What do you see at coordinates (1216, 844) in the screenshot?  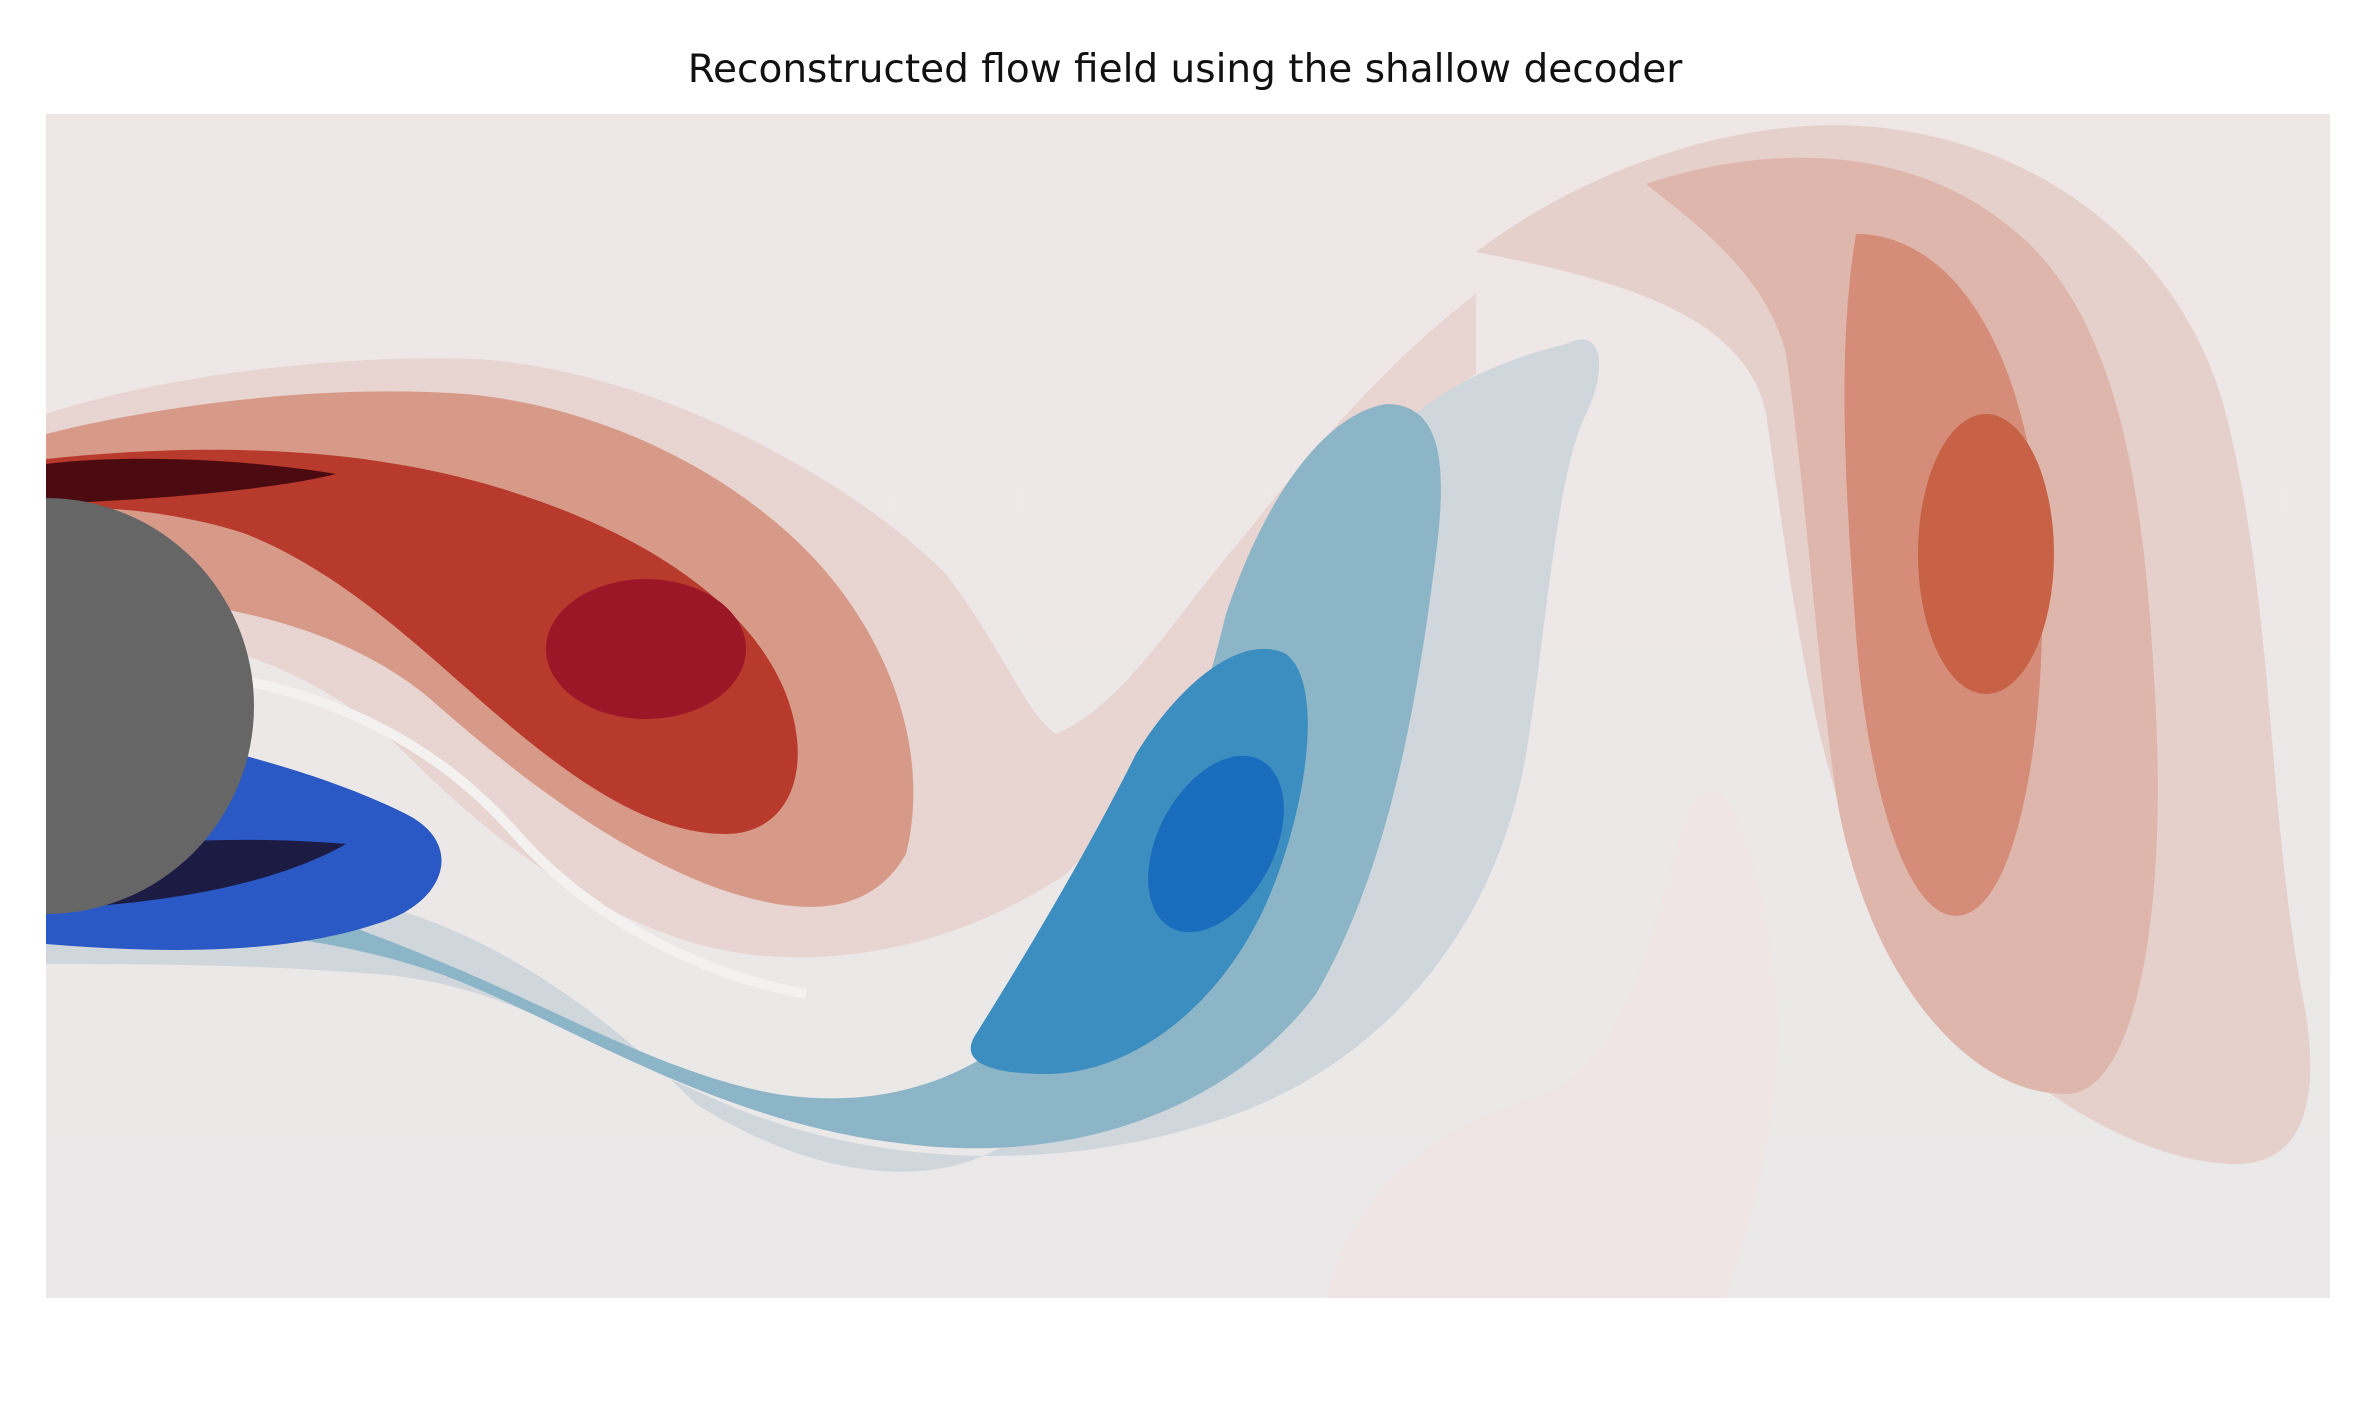 I see `lower-vortex-core` at bounding box center [1216, 844].